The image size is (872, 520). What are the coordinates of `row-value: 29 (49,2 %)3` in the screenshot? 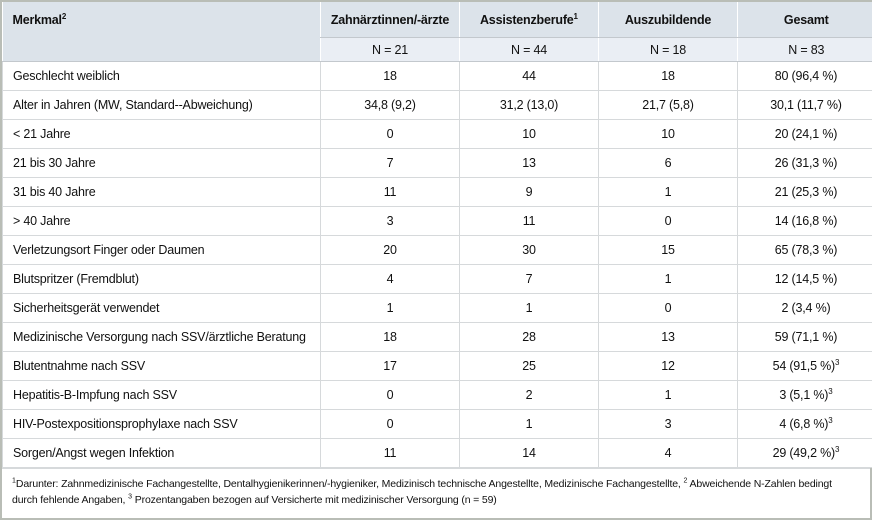 It's located at (804, 453).